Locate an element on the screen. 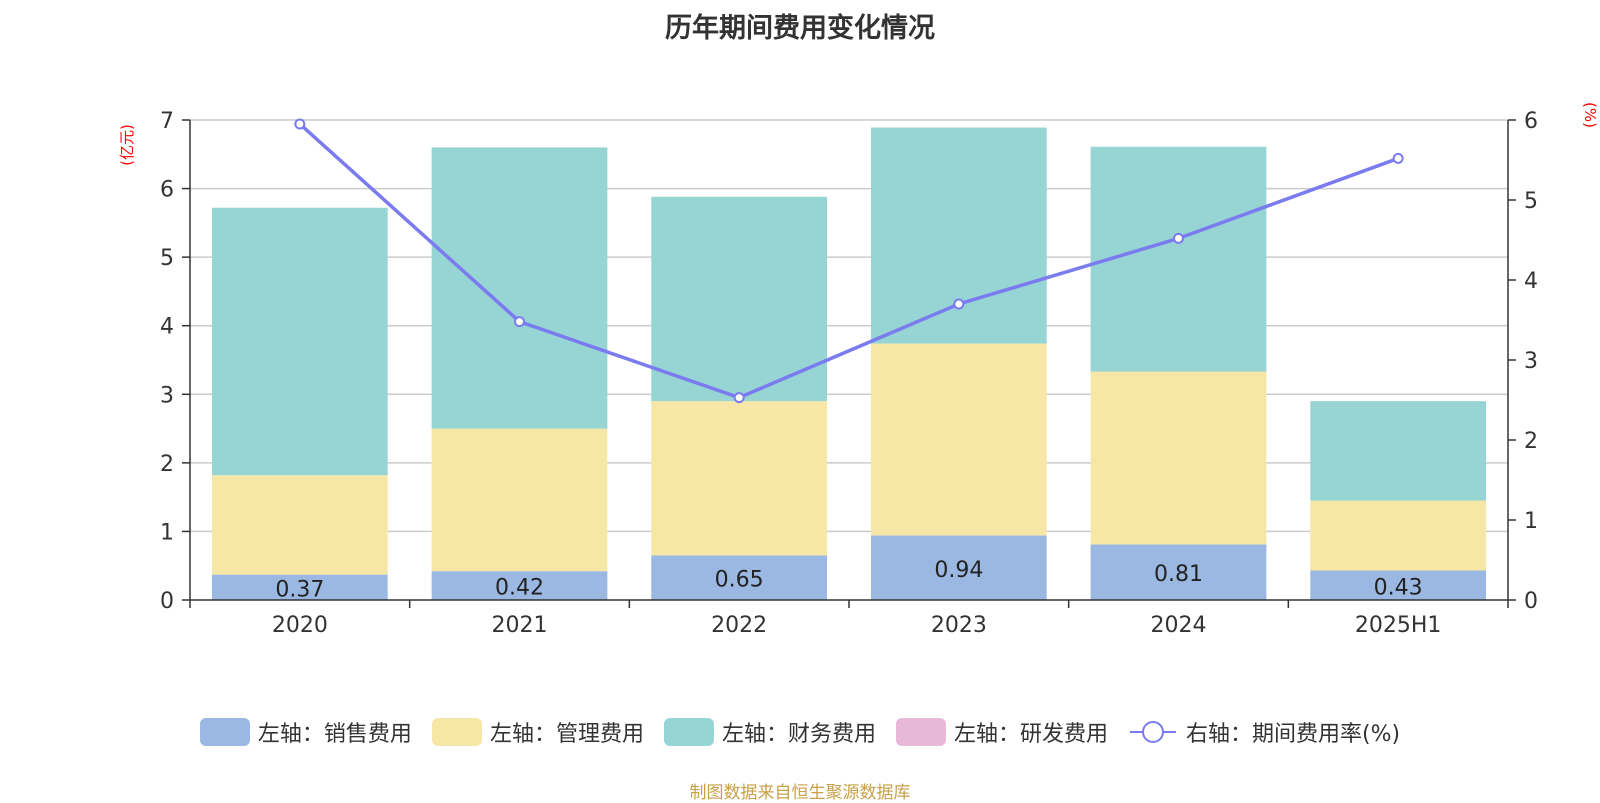  x-tick-label-2025H1: 2025H1 is located at coordinates (1398, 625).